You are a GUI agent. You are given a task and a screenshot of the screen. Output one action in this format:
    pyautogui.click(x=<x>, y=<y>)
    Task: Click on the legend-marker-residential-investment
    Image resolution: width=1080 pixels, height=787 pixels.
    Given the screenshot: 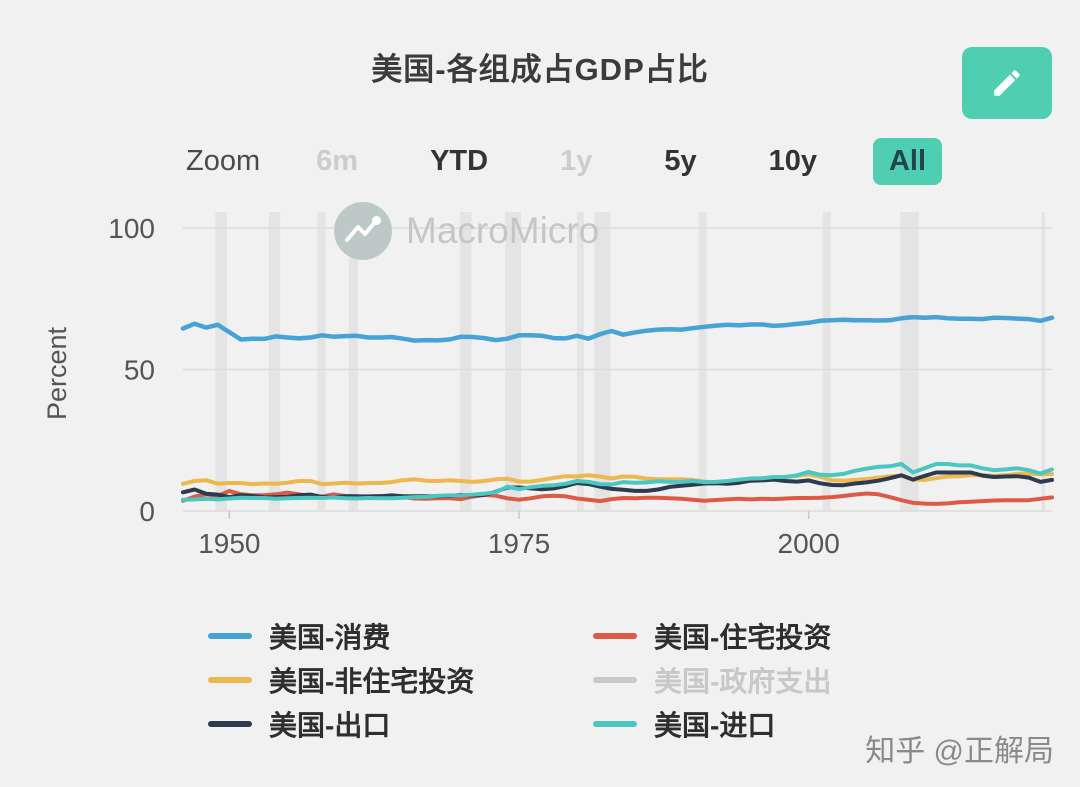 What is the action you would take?
    pyautogui.click(x=615, y=636)
    